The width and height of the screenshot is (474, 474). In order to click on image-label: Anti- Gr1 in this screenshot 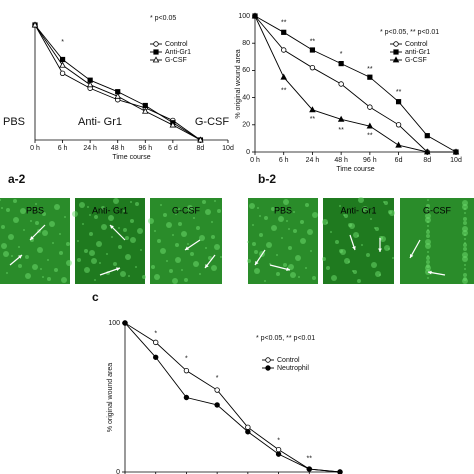, I will do `click(358, 210)`.